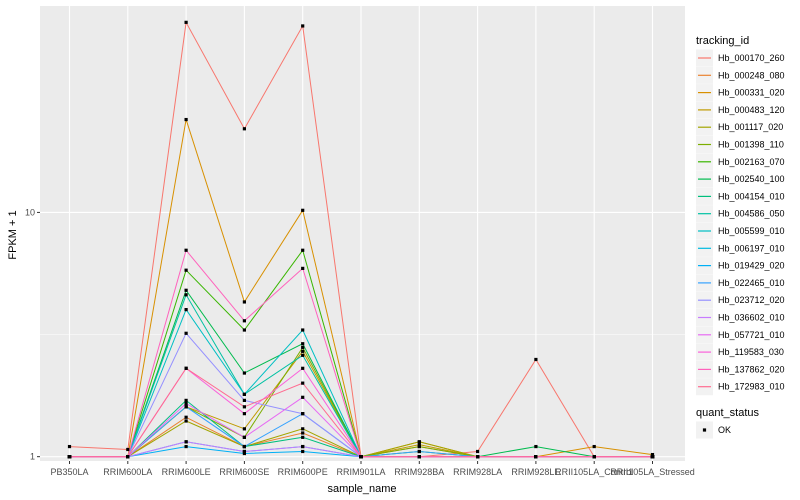 The height and width of the screenshot is (500, 800). I want to click on legend-label: Hb_000331_020, so click(751, 93).